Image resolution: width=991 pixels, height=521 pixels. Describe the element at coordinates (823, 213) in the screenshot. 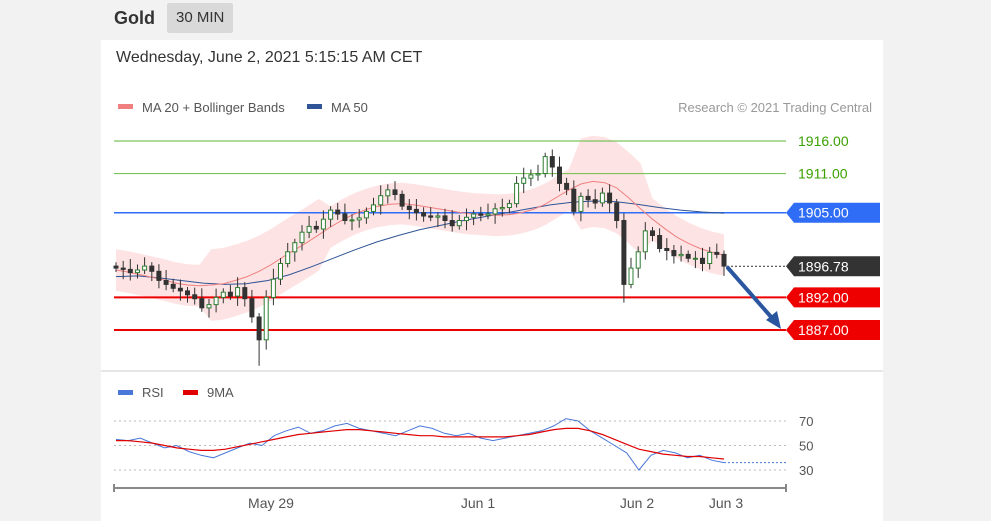

I see `level-label-text: 1905.00` at that location.